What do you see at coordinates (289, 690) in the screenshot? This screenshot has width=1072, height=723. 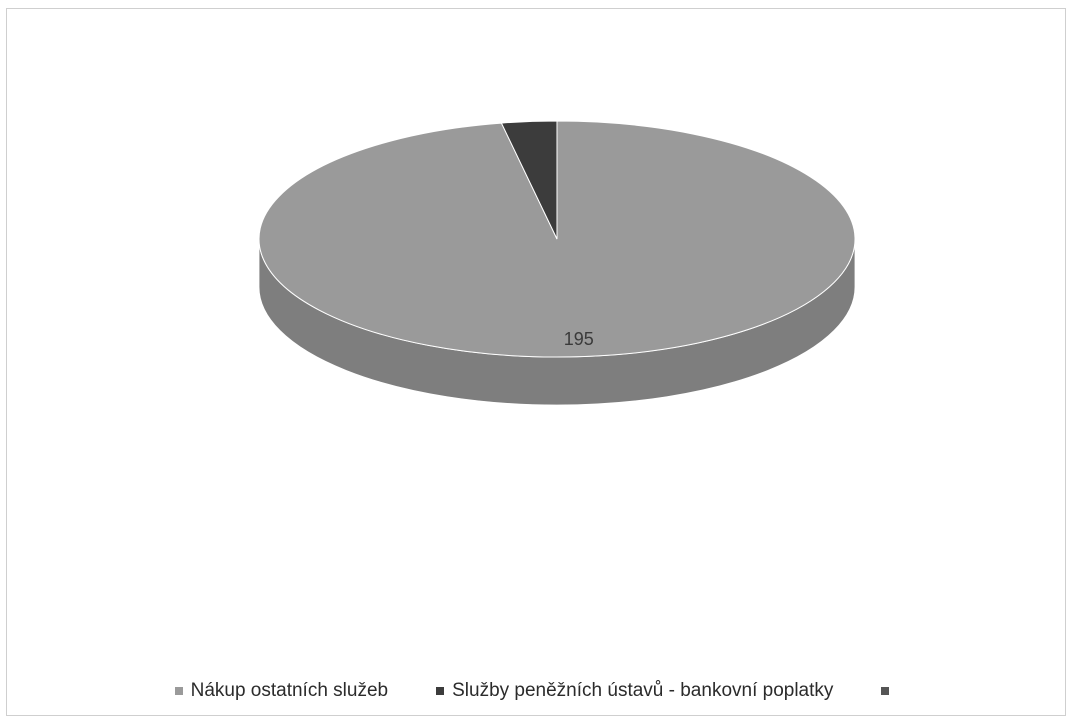 I see `legend-label-0: Nákup ostatních služeb` at bounding box center [289, 690].